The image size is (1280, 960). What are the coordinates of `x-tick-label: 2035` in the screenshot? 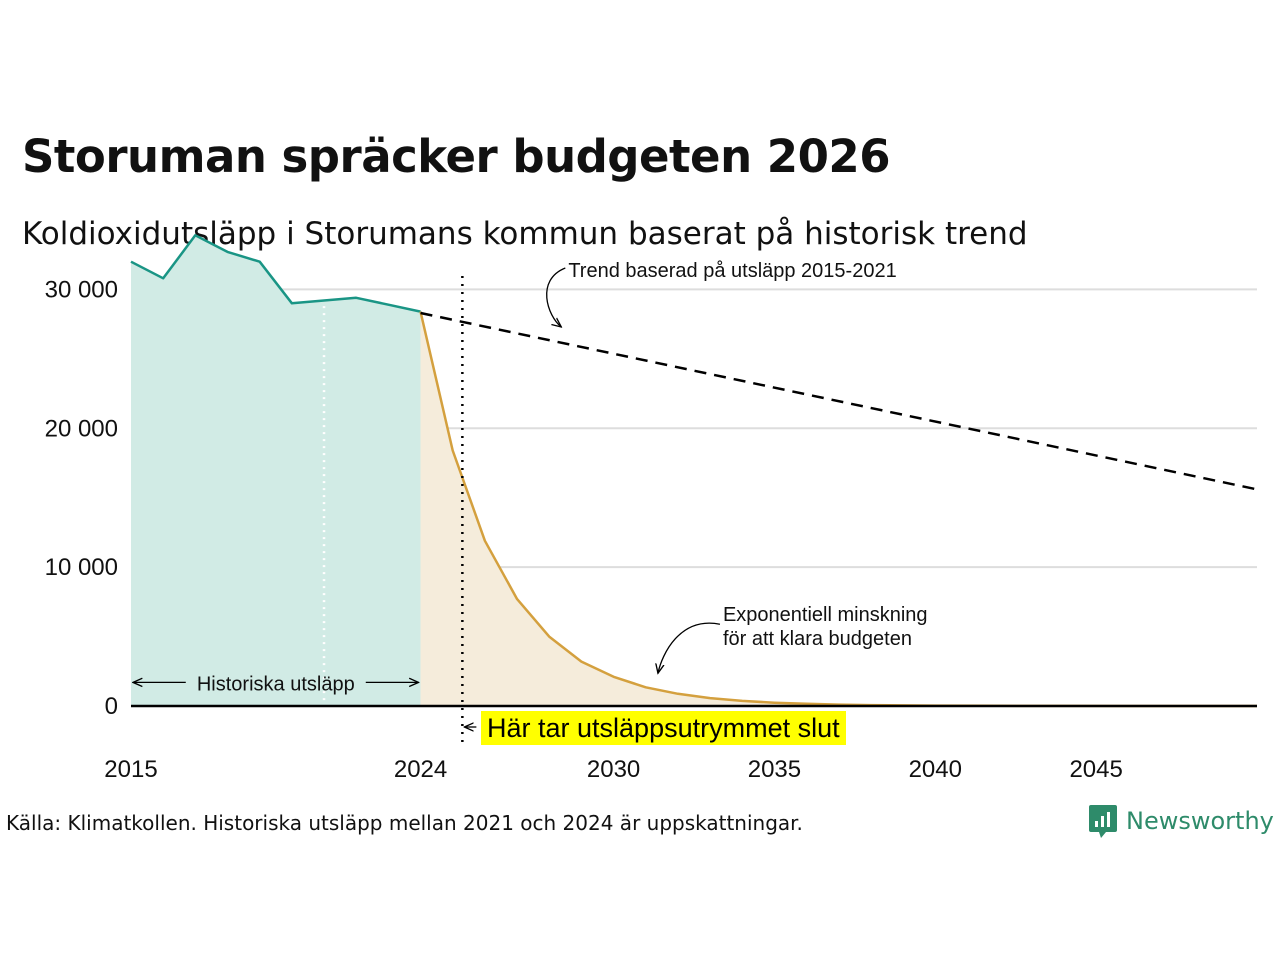 It's located at (774, 769).